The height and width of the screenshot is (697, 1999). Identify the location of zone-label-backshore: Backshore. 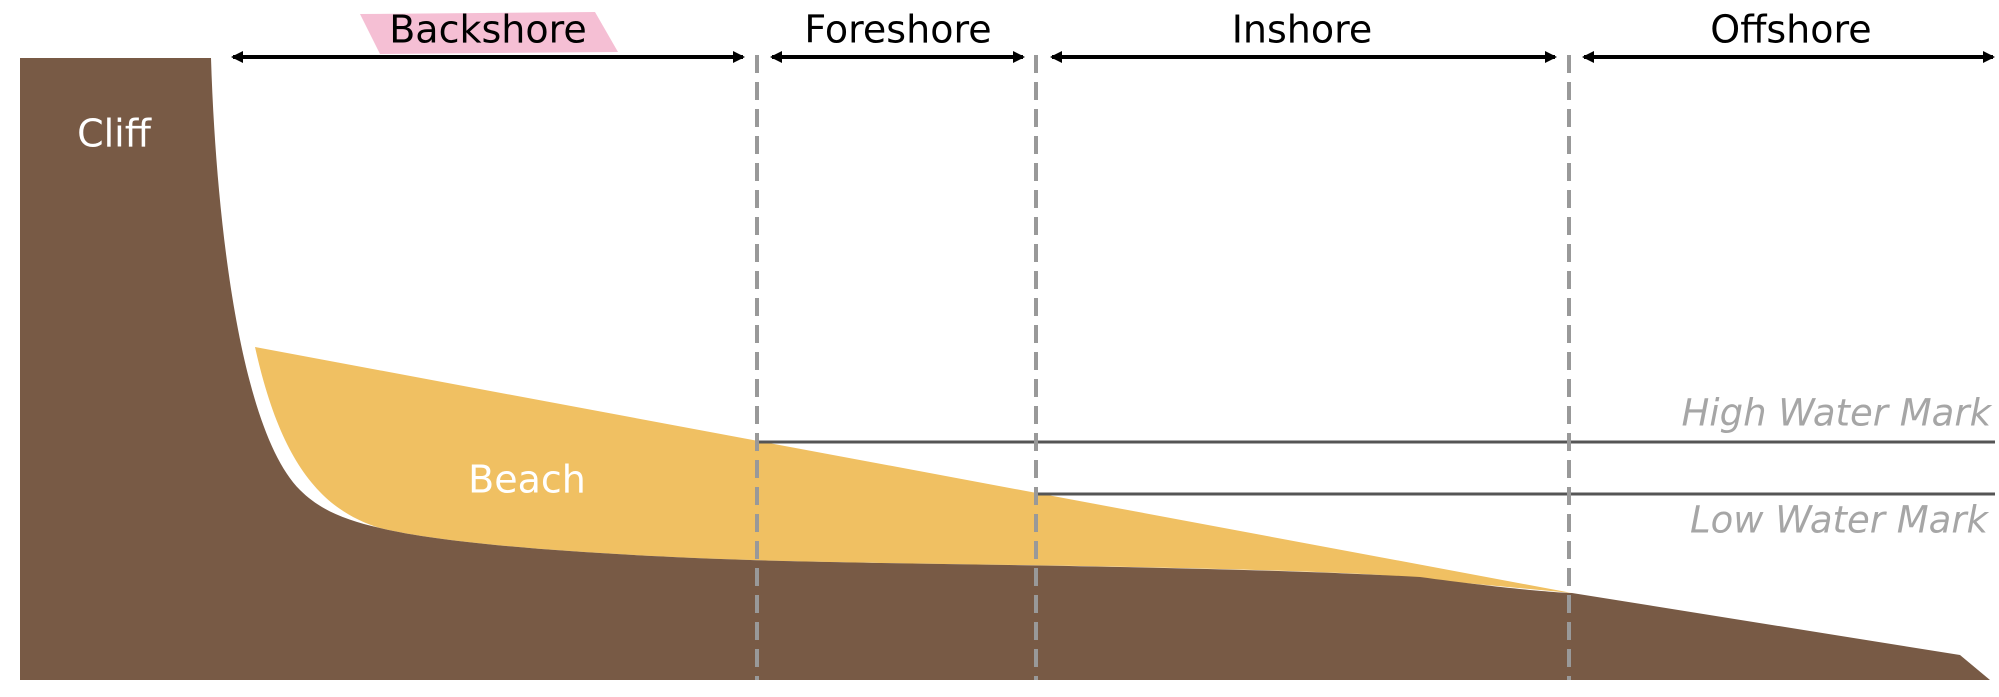
(488, 30).